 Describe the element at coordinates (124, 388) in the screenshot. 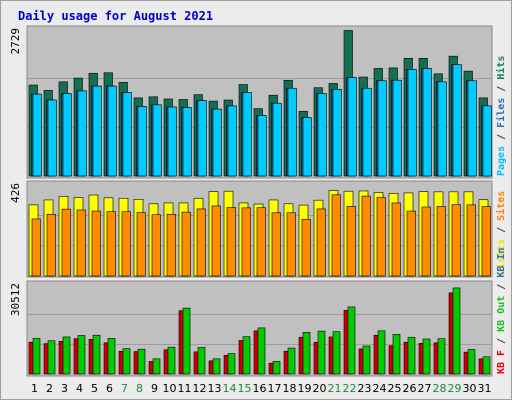

I see `day-label: 7` at that location.